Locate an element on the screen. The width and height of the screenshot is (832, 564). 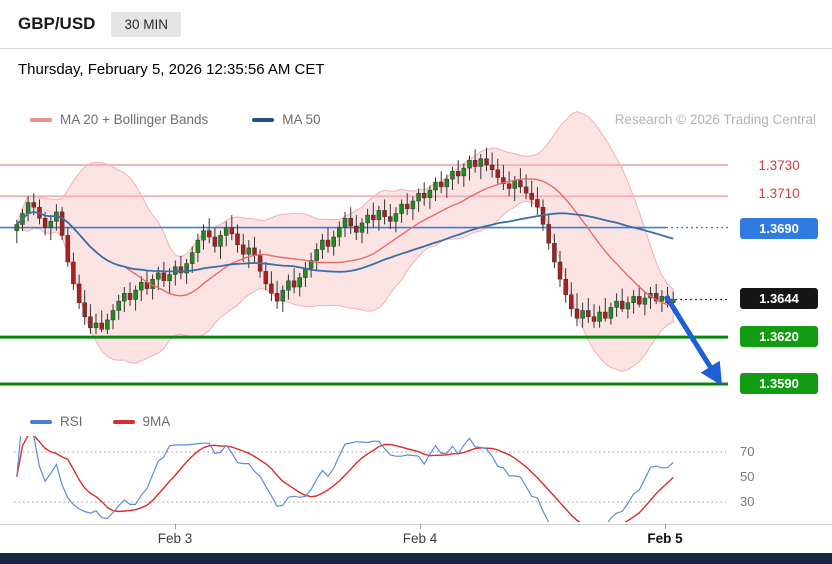
research-credit: Research © 2026 Trading Central is located at coordinates (715, 119).